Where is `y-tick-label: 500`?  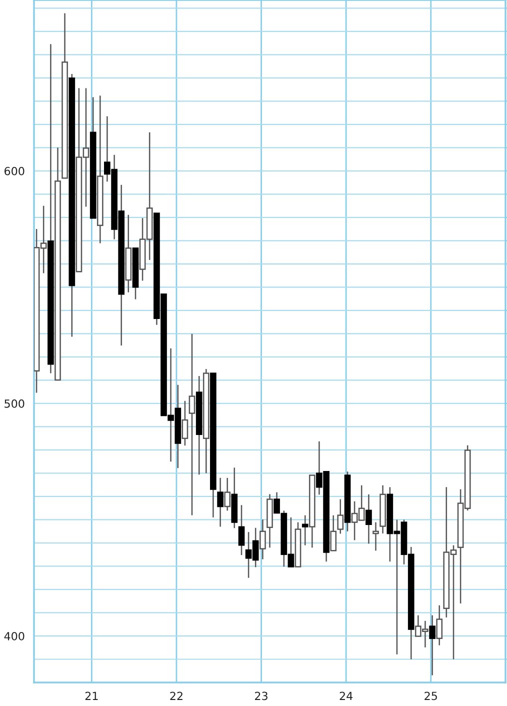 y-tick-label: 500 is located at coordinates (14, 403).